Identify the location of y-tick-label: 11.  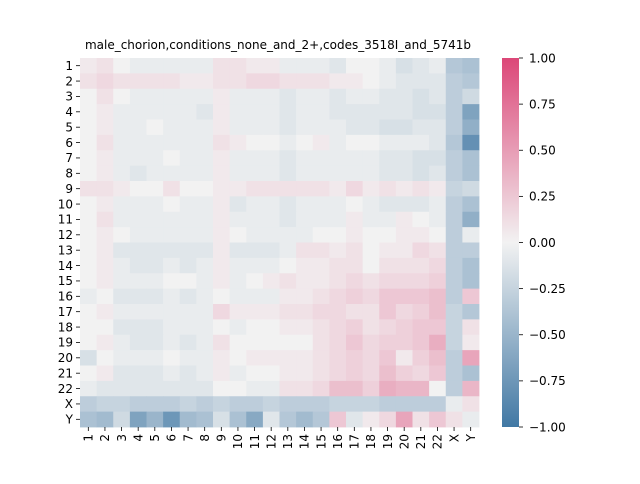
(65, 220).